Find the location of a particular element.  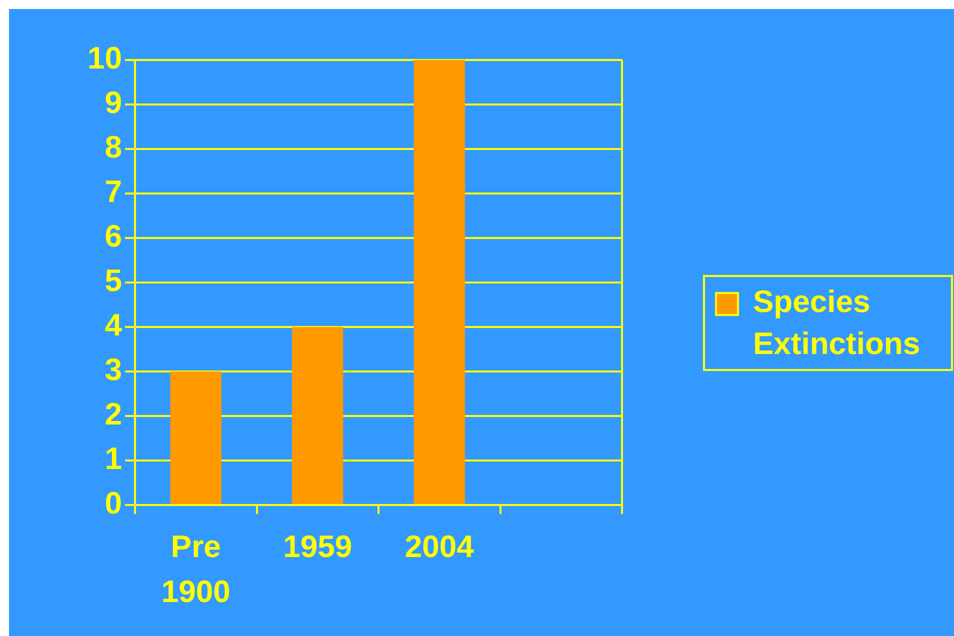

y-tick-label: 0 is located at coordinates (113, 503).